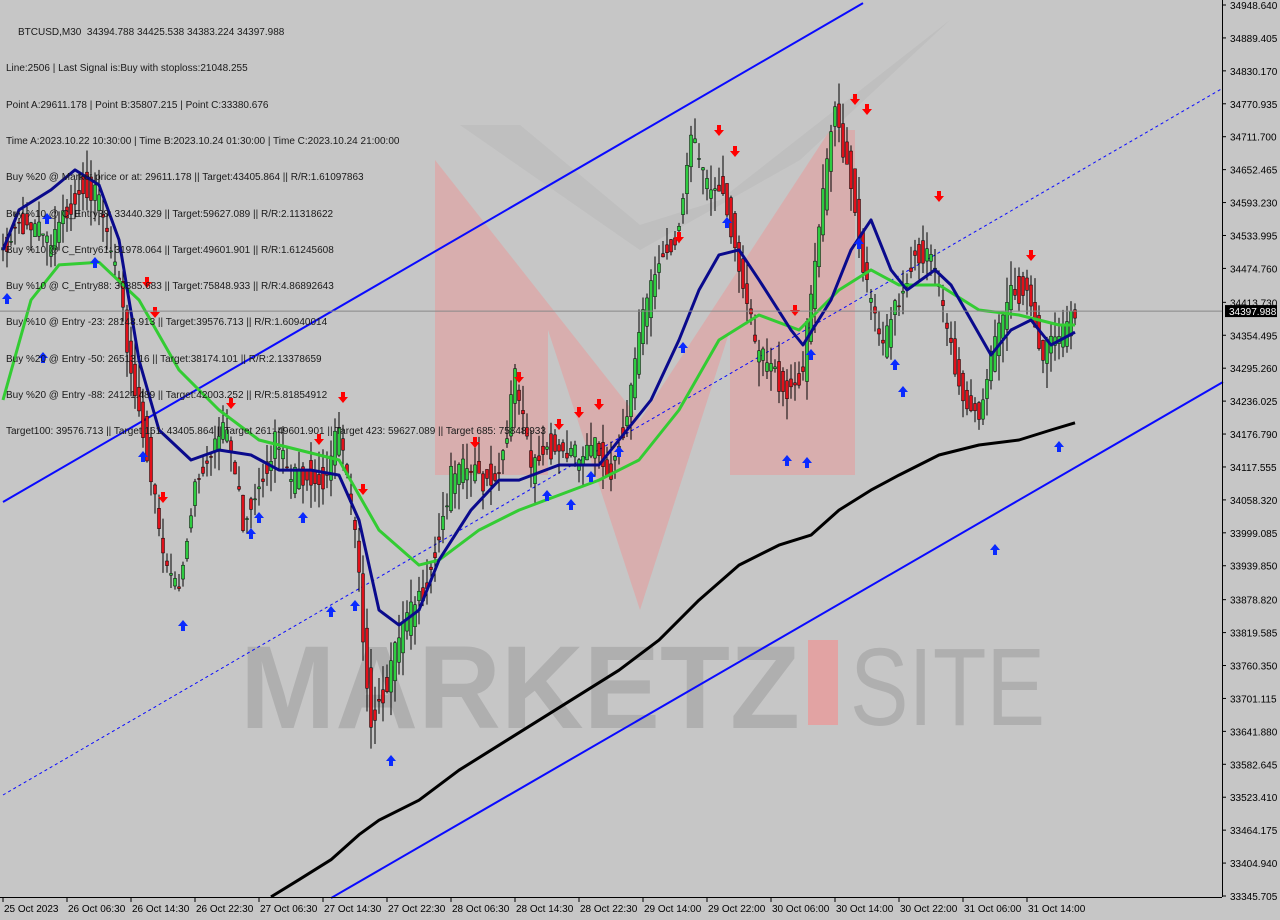 The height and width of the screenshot is (920, 1280). I want to click on y-tick-label: 34176.790, so click(1254, 435).